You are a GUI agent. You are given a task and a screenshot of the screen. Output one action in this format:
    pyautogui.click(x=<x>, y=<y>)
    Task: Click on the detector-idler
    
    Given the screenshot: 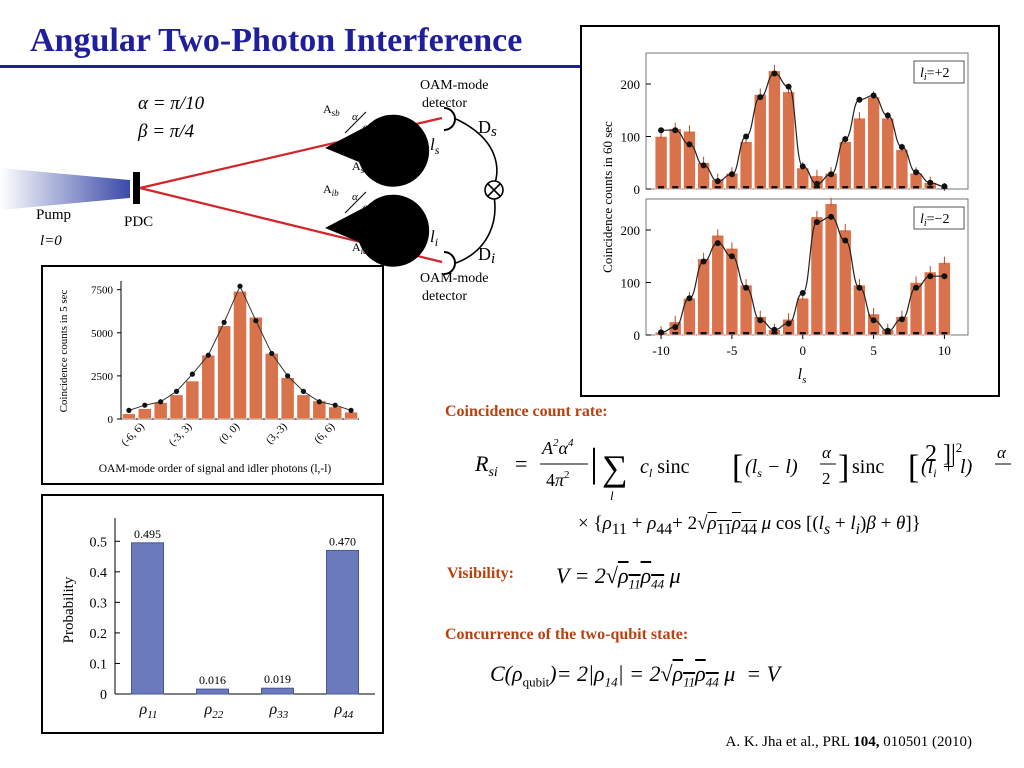 What is the action you would take?
    pyautogui.click(x=449, y=263)
    